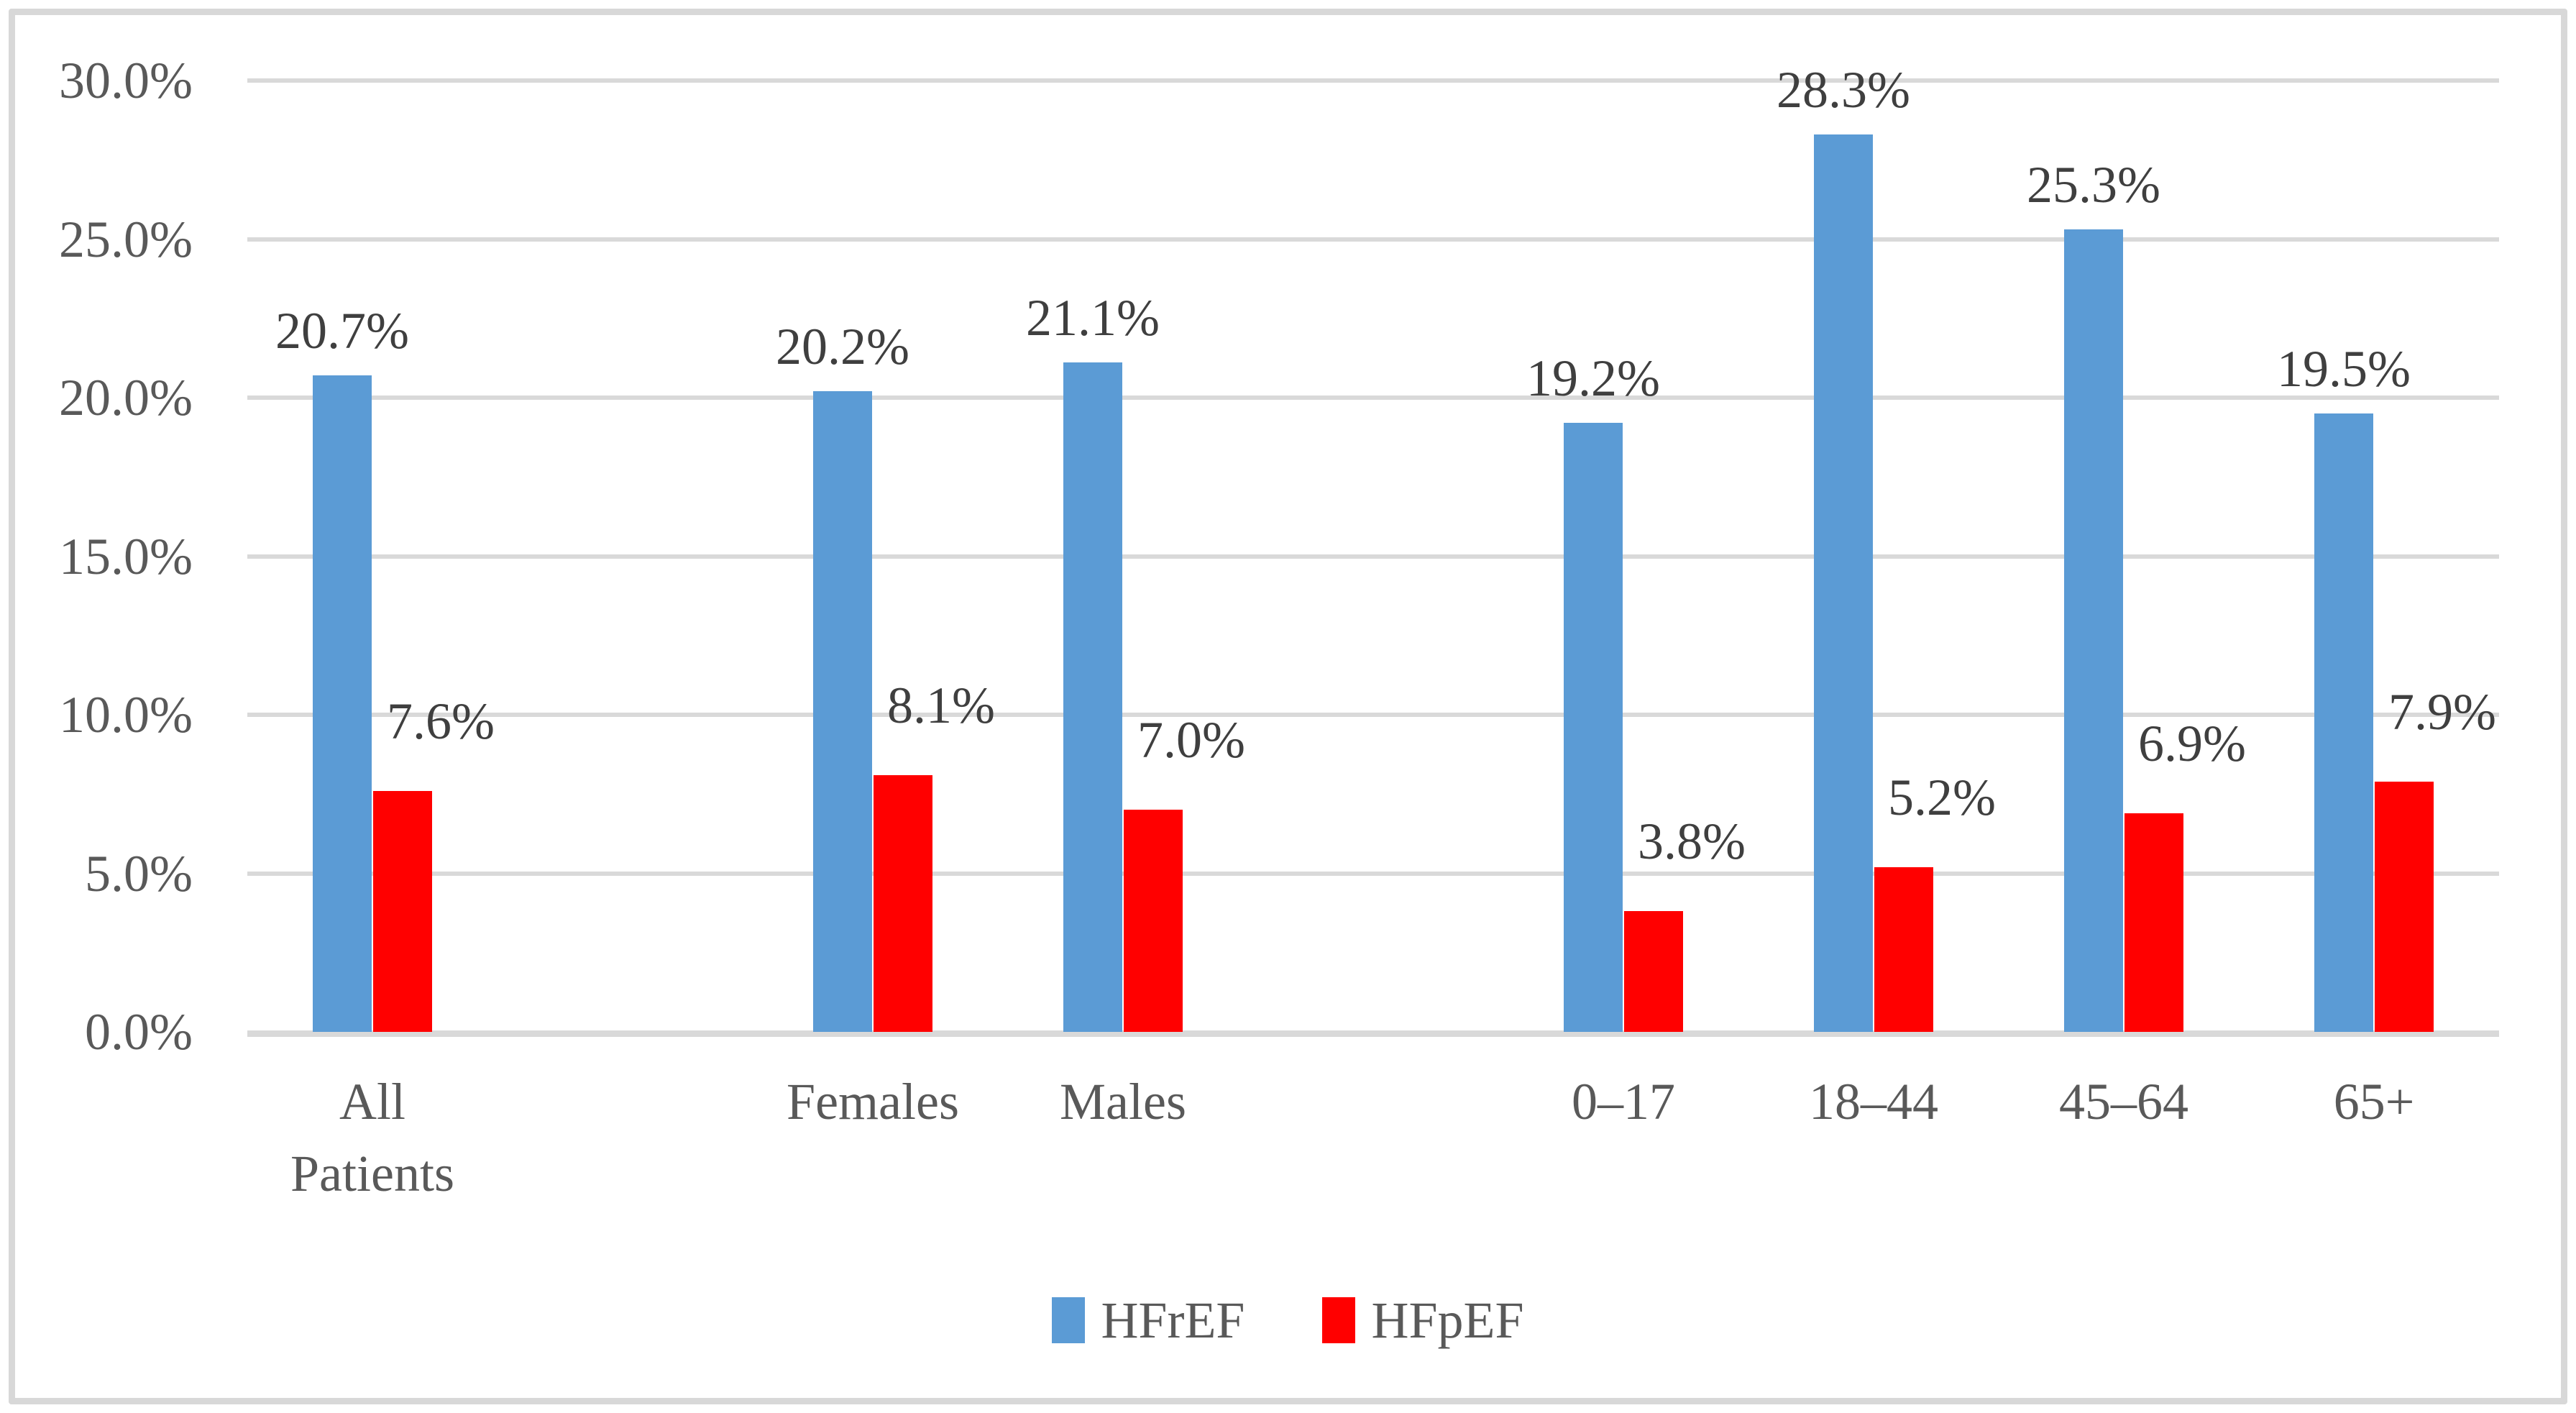 This screenshot has height=1413, width=2576. I want to click on category-label-females: Females, so click(873, 1101).